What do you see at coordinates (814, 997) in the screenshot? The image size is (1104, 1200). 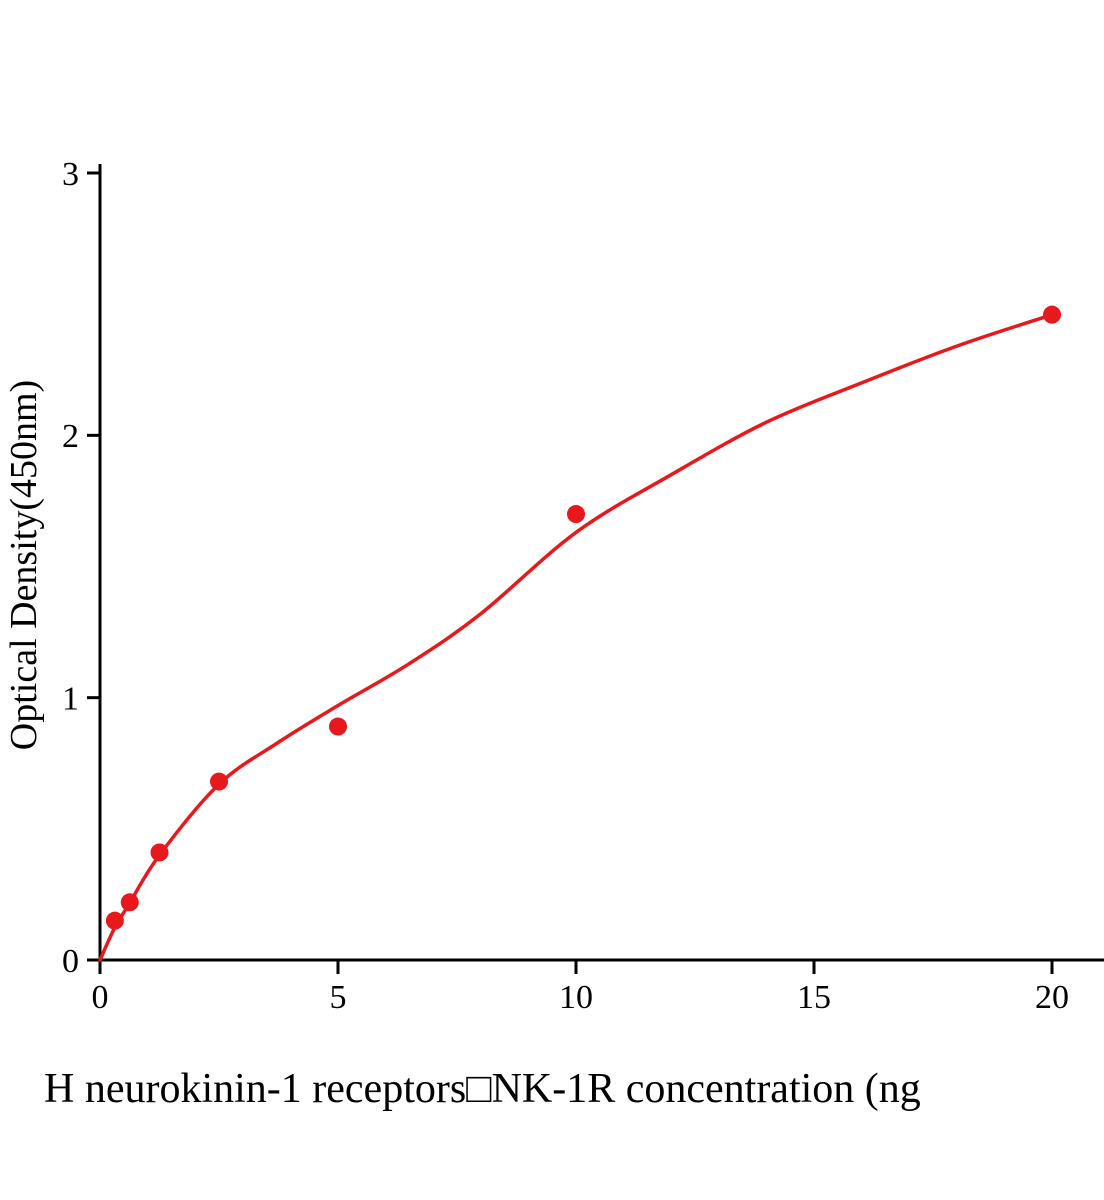 I see `x-tick-label: 15` at bounding box center [814, 997].